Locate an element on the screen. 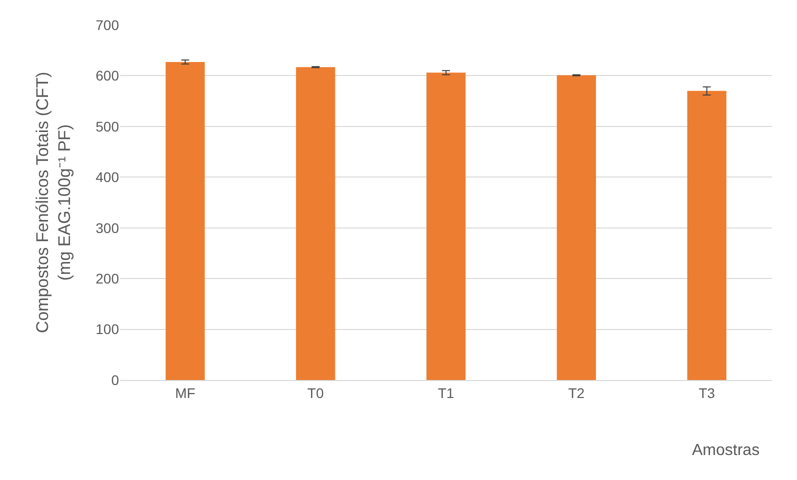 Image resolution: width=797 pixels, height=480 pixels. y-tick-label: 200 is located at coordinates (108, 278).